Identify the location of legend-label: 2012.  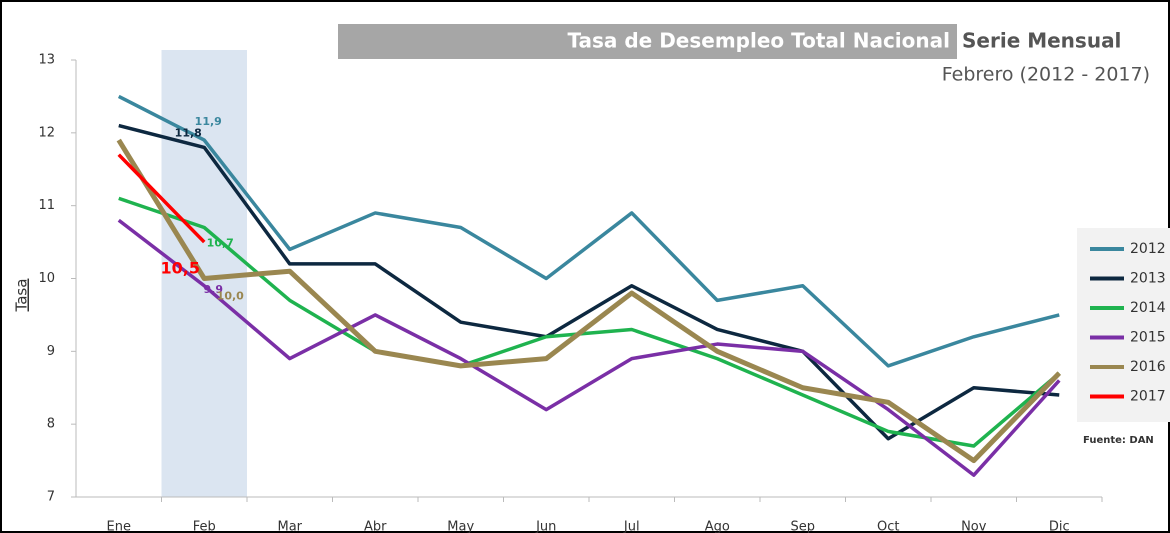
(1148, 249).